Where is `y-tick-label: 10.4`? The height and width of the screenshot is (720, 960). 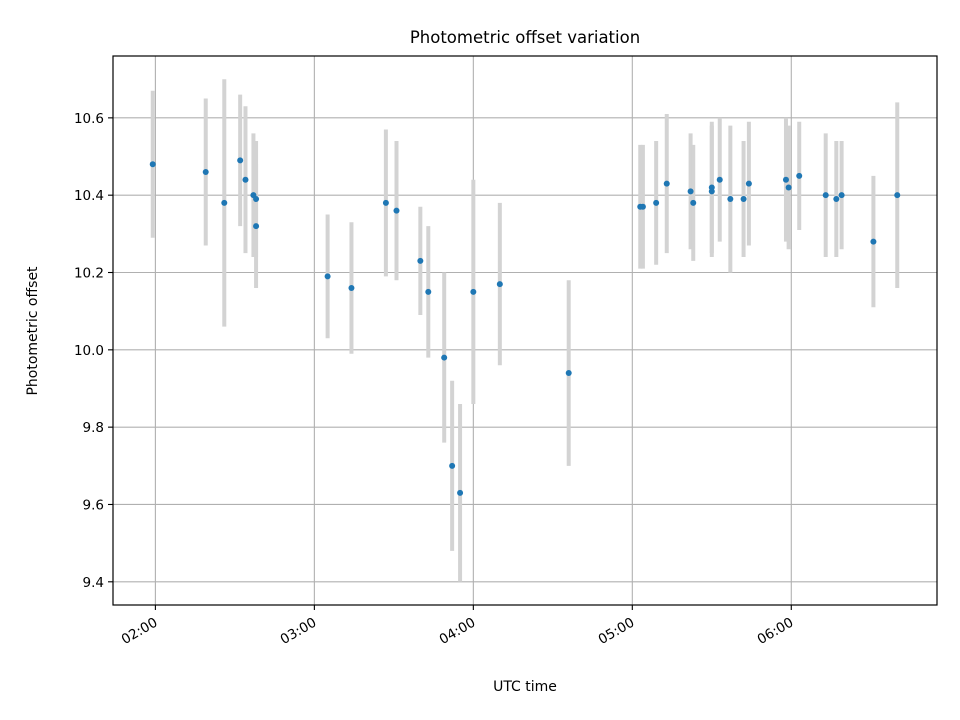
y-tick-label: 10.4 is located at coordinates (89, 196).